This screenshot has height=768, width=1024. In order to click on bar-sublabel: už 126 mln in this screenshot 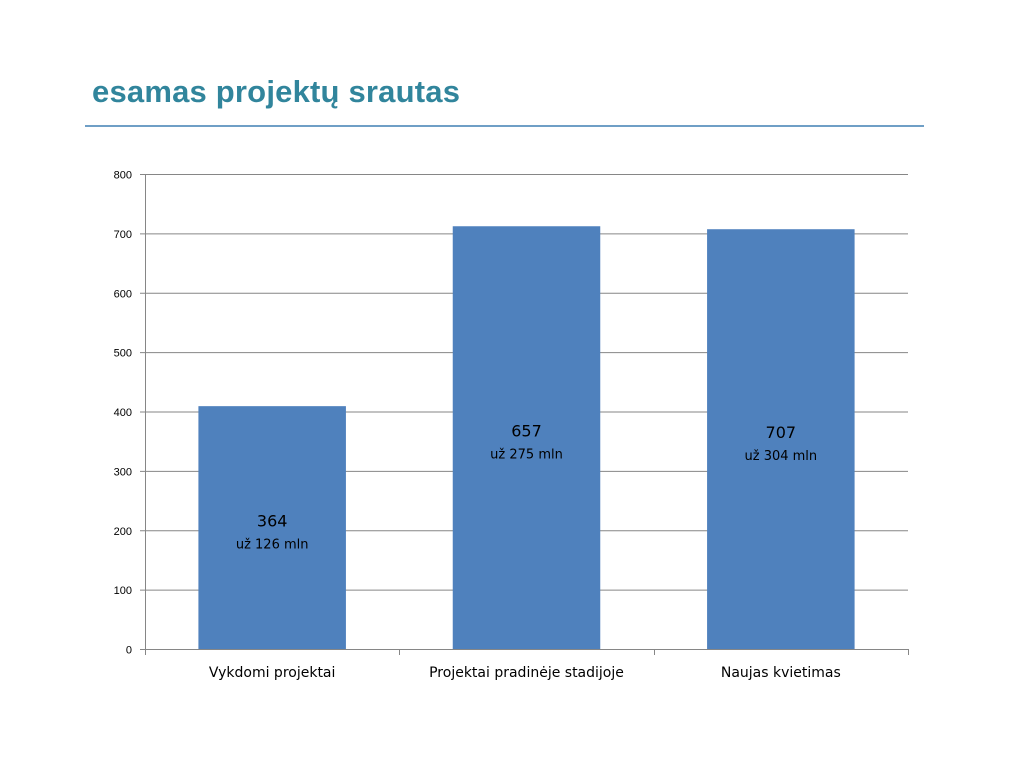, I will do `click(272, 545)`.